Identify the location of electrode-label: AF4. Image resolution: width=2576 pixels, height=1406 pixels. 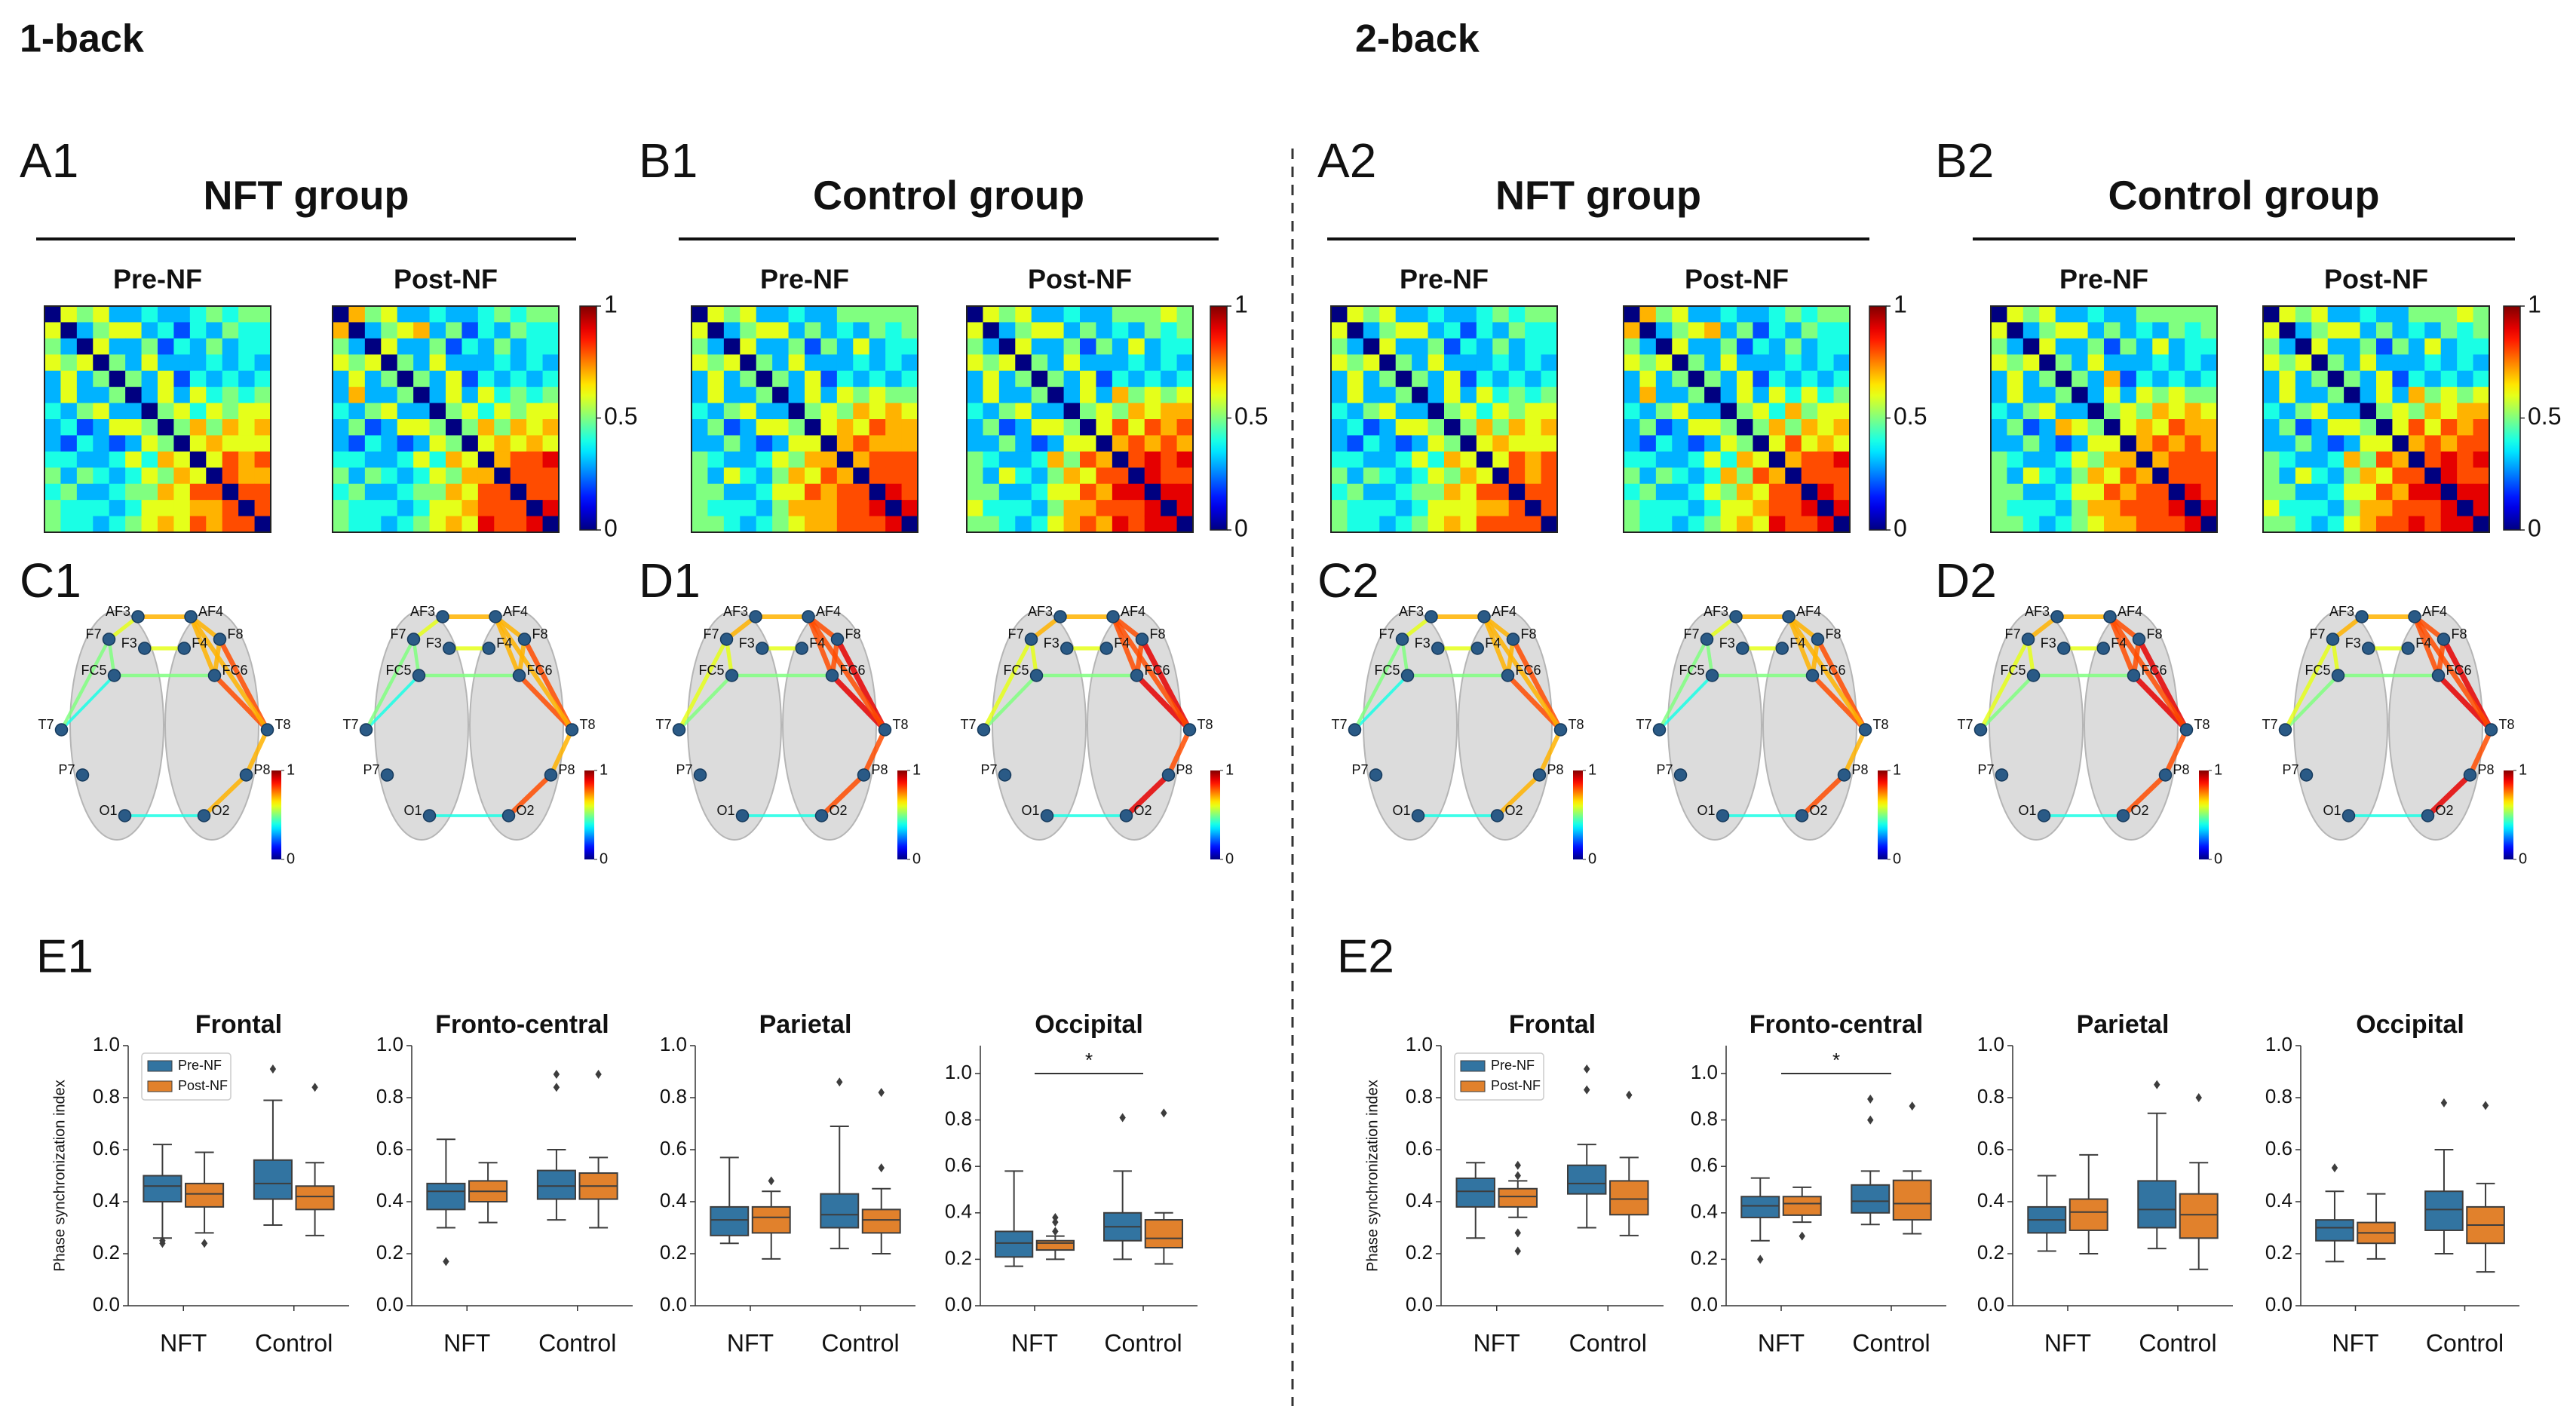
(2434, 612).